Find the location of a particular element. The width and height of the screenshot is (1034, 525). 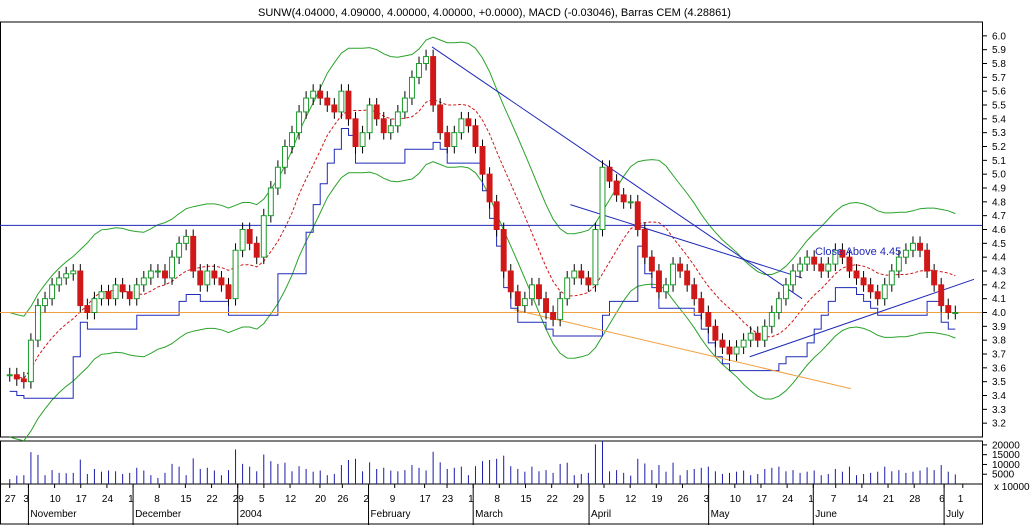

date-tick-label: 5 is located at coordinates (602, 499).